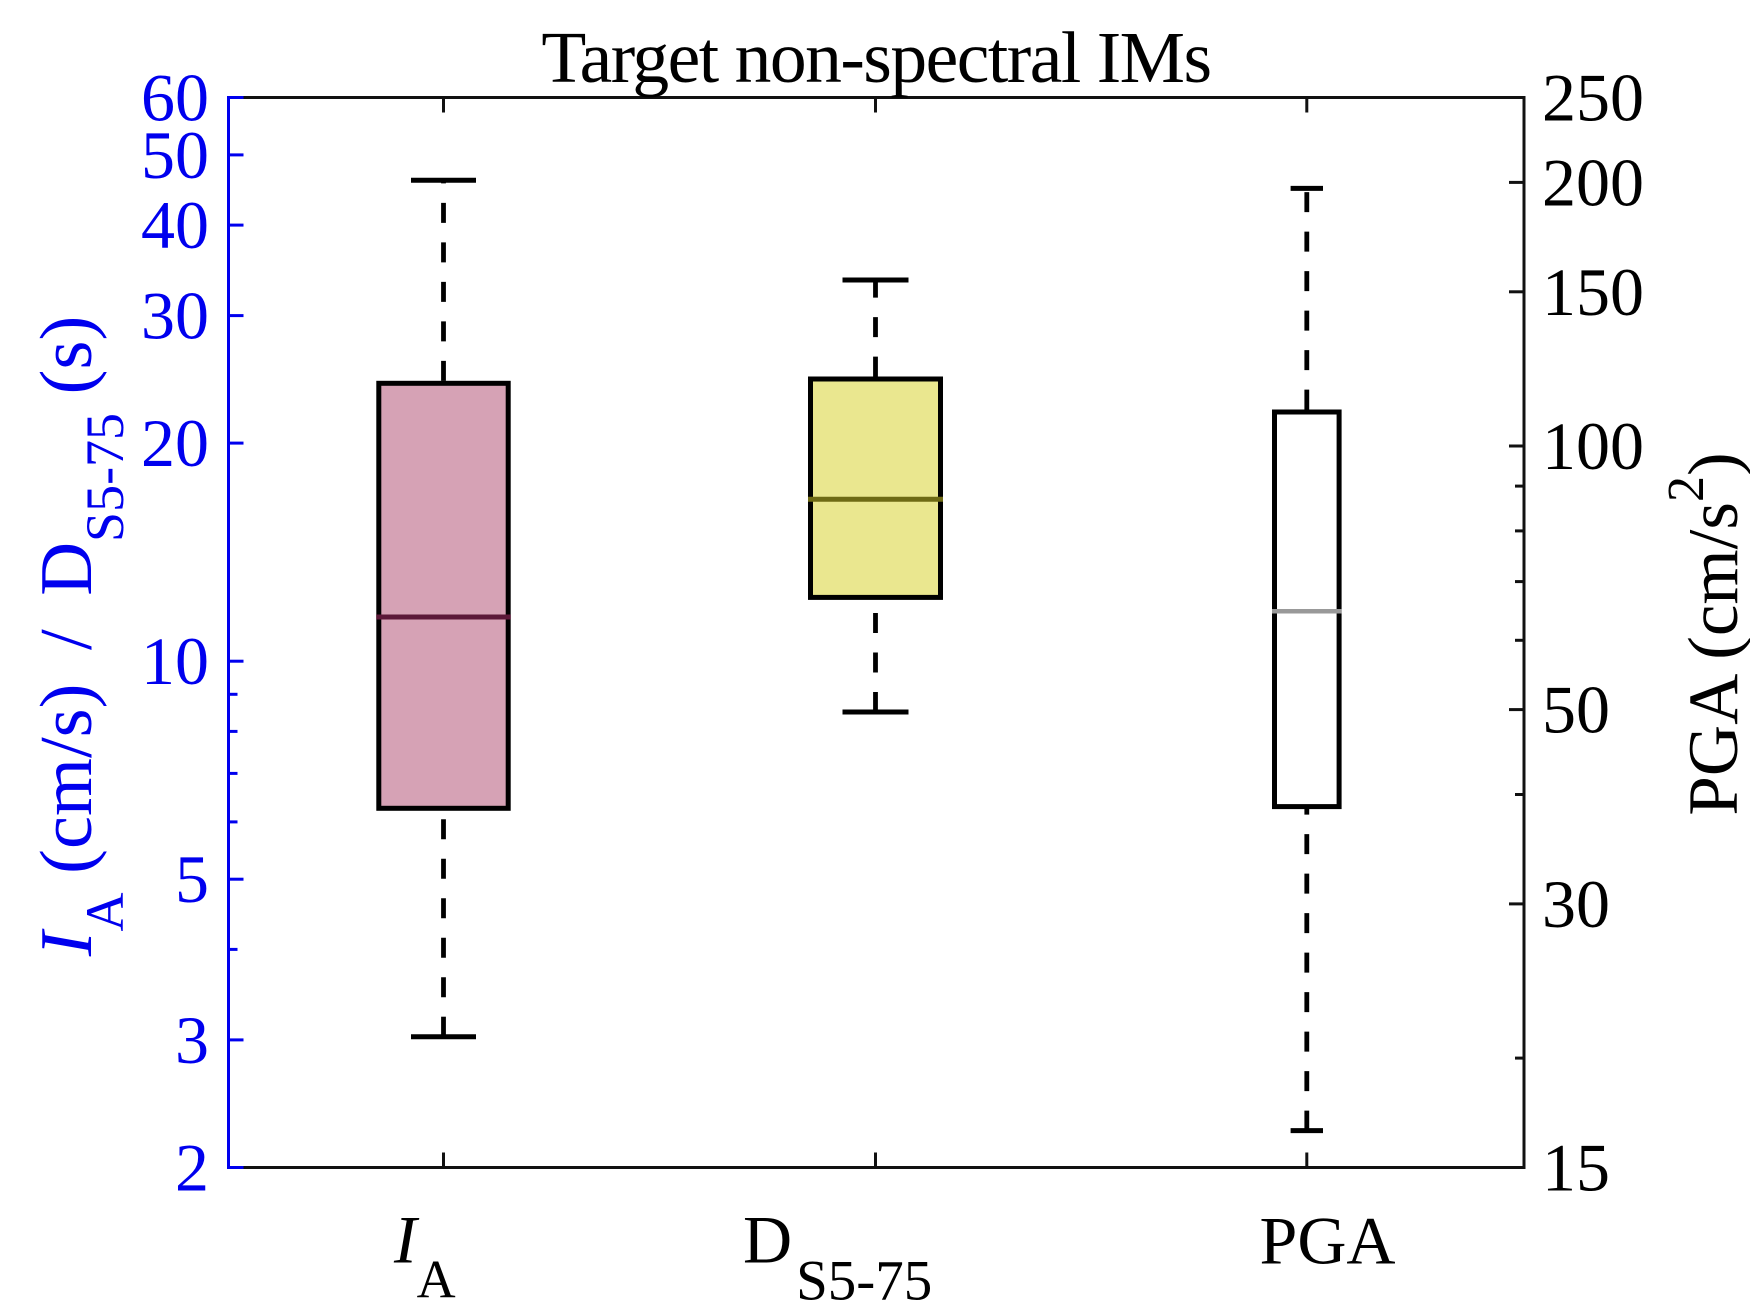 The height and width of the screenshot is (1313, 1750). I want to click on svg-text: PGA, so click(1328, 1241).